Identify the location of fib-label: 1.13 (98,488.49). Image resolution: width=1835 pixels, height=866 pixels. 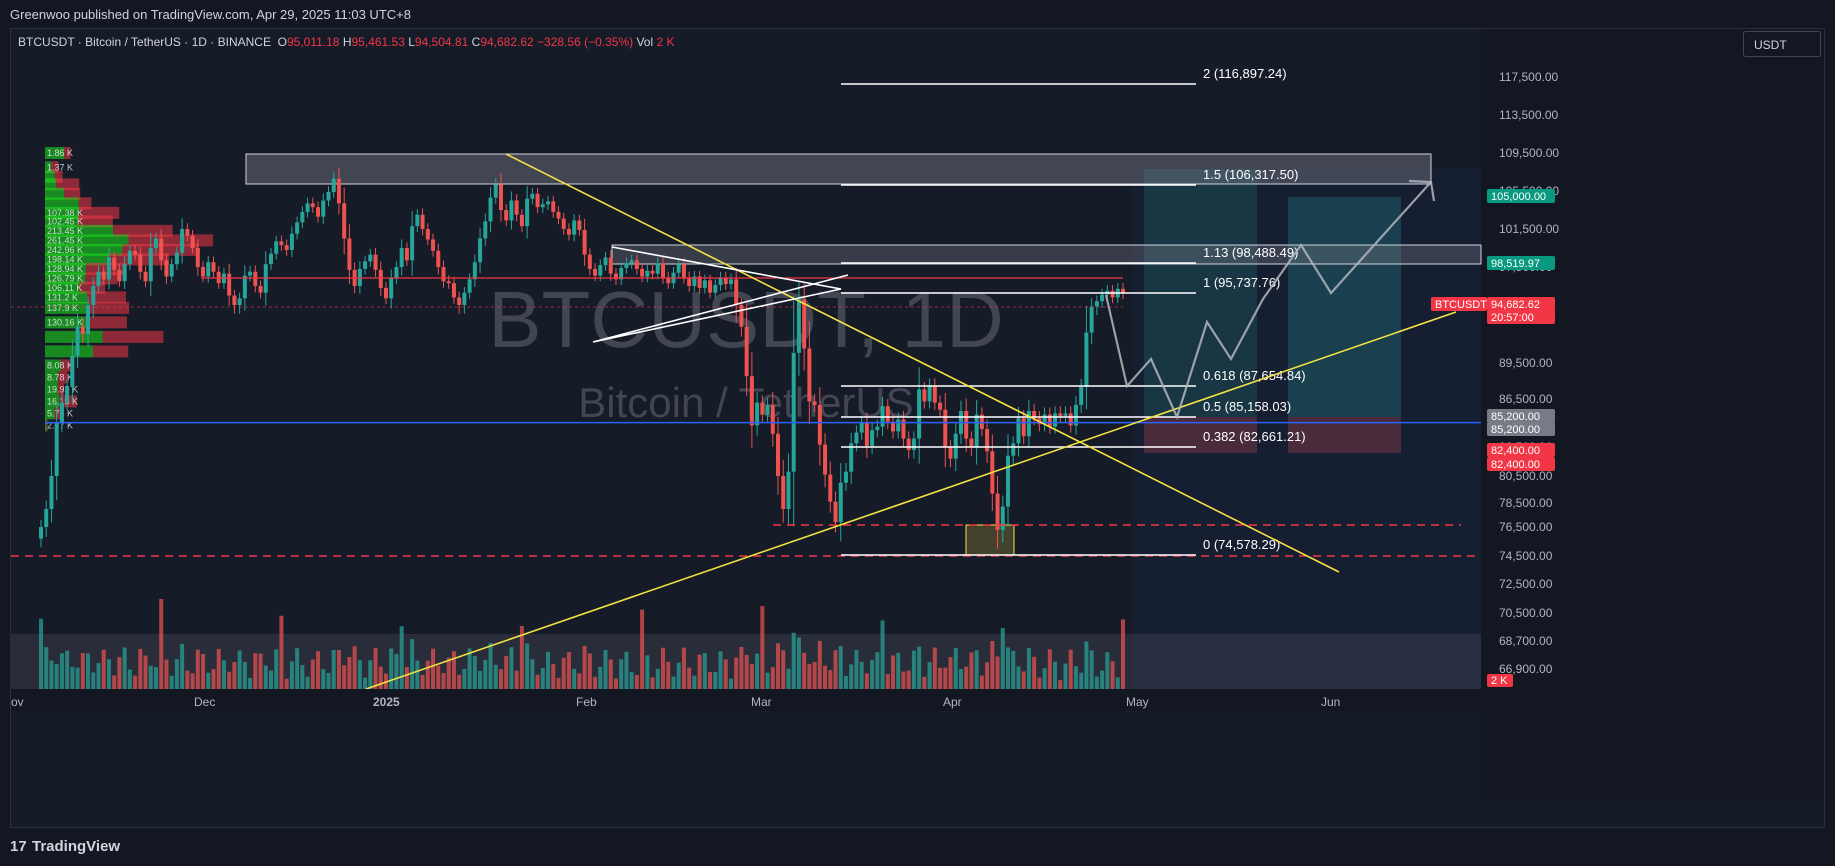
(1250, 252).